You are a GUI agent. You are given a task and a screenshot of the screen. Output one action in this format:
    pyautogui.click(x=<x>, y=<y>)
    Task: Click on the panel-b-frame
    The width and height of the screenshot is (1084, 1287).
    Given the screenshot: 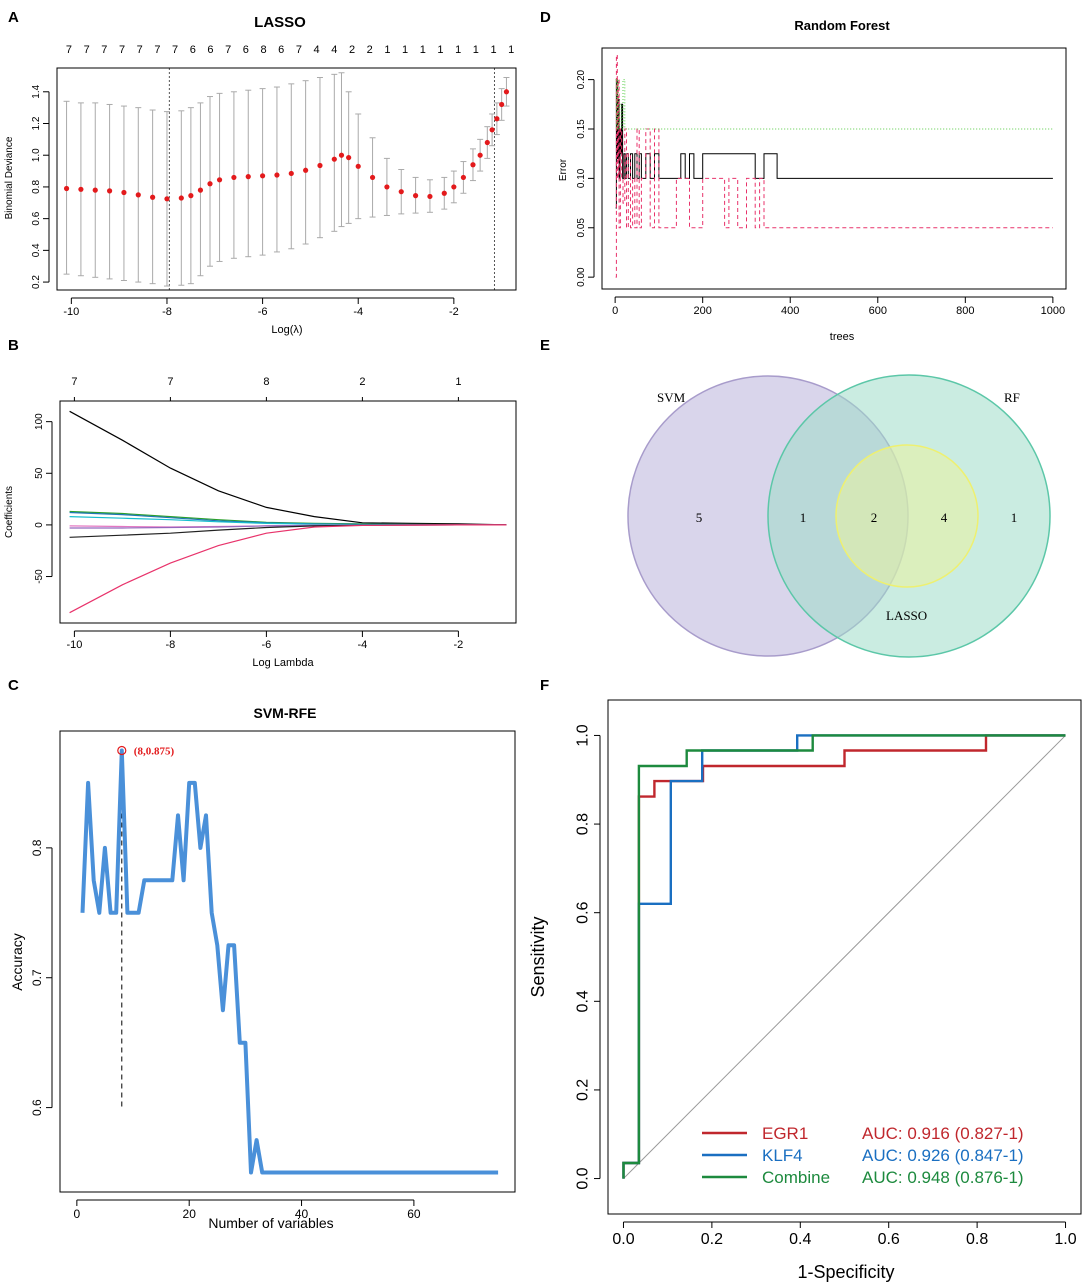 What is the action you would take?
    pyautogui.click(x=288, y=512)
    